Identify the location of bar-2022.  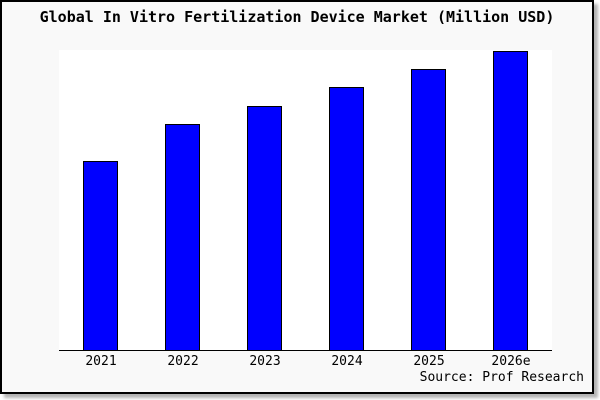
(182, 237).